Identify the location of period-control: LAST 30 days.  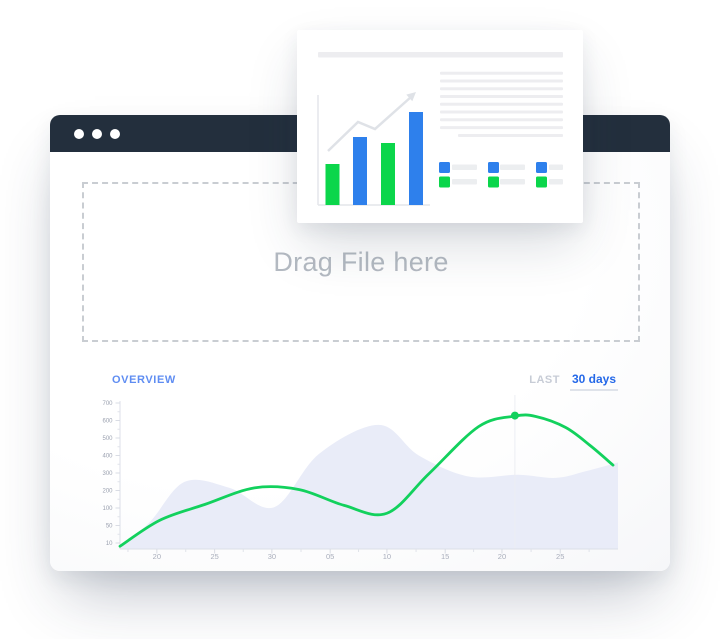
(573, 381).